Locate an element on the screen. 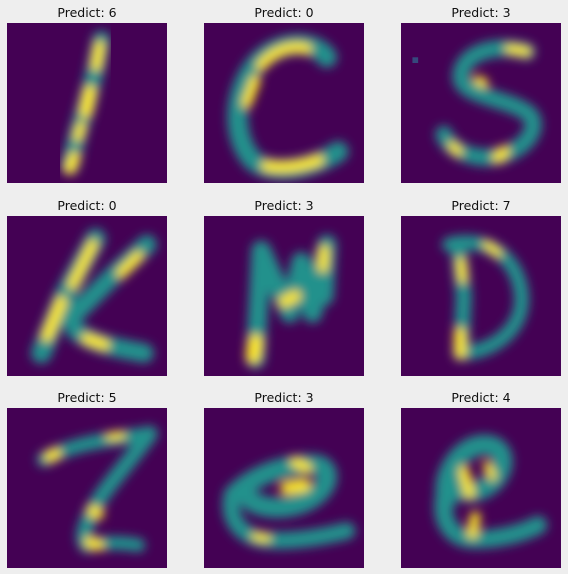 The height and width of the screenshot is (574, 568). panel-title: Predict: 7 is located at coordinates (481, 206).